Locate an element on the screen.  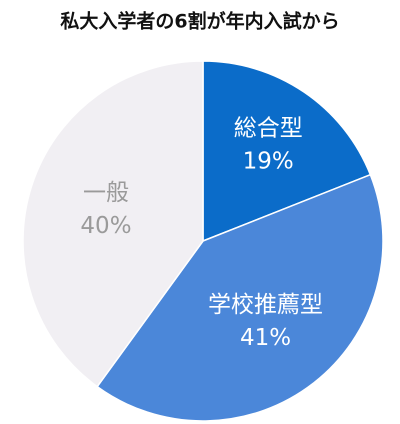
slice-label: 学校推薦型 is located at coordinates (265, 305).